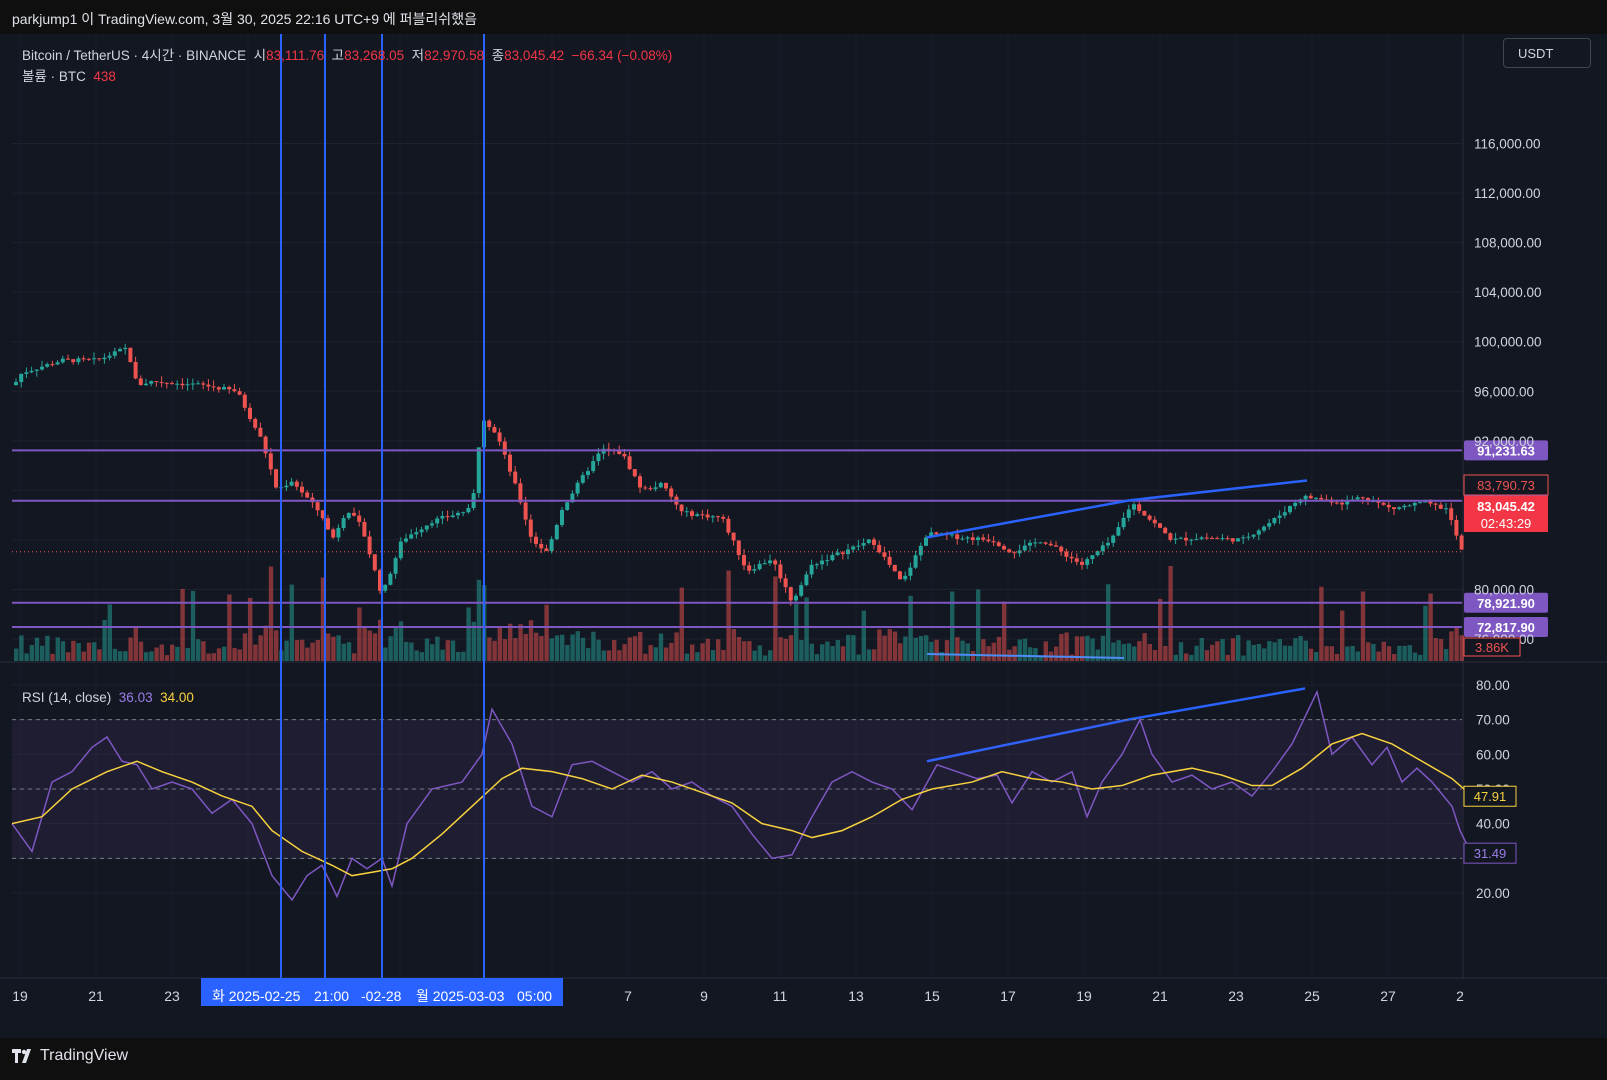 Image resolution: width=1607 pixels, height=1080 pixels. Describe the element at coordinates (1547, 53) in the screenshot. I see `currency-button: USDT` at that location.